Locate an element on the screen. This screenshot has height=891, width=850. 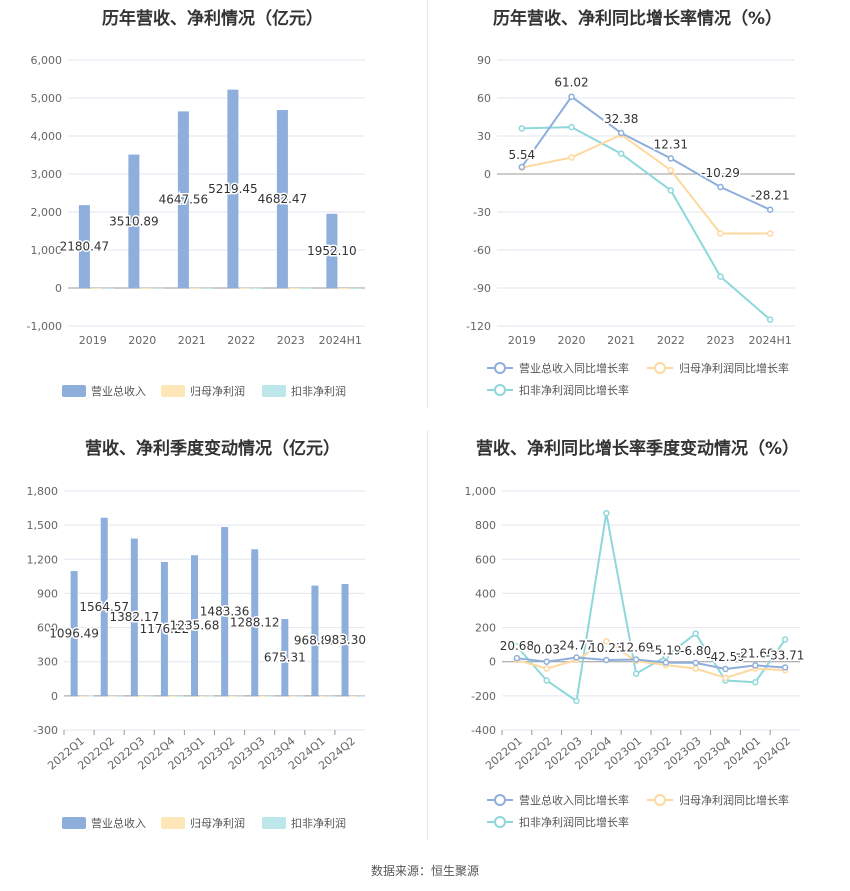
data-label: 968.80 is located at coordinates (315, 641).